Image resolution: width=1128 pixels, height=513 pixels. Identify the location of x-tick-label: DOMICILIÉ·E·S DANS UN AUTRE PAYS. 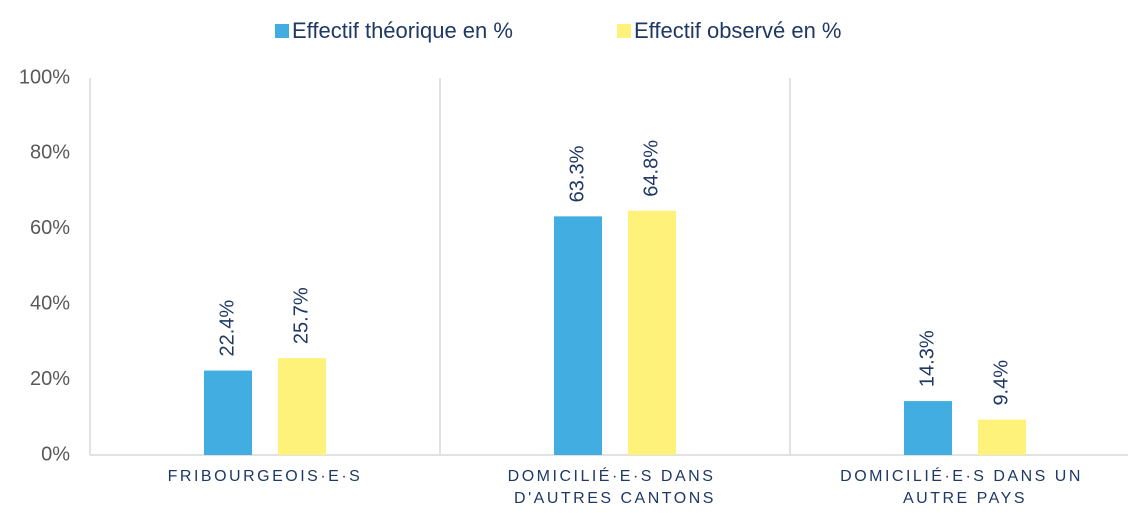
(965, 486).